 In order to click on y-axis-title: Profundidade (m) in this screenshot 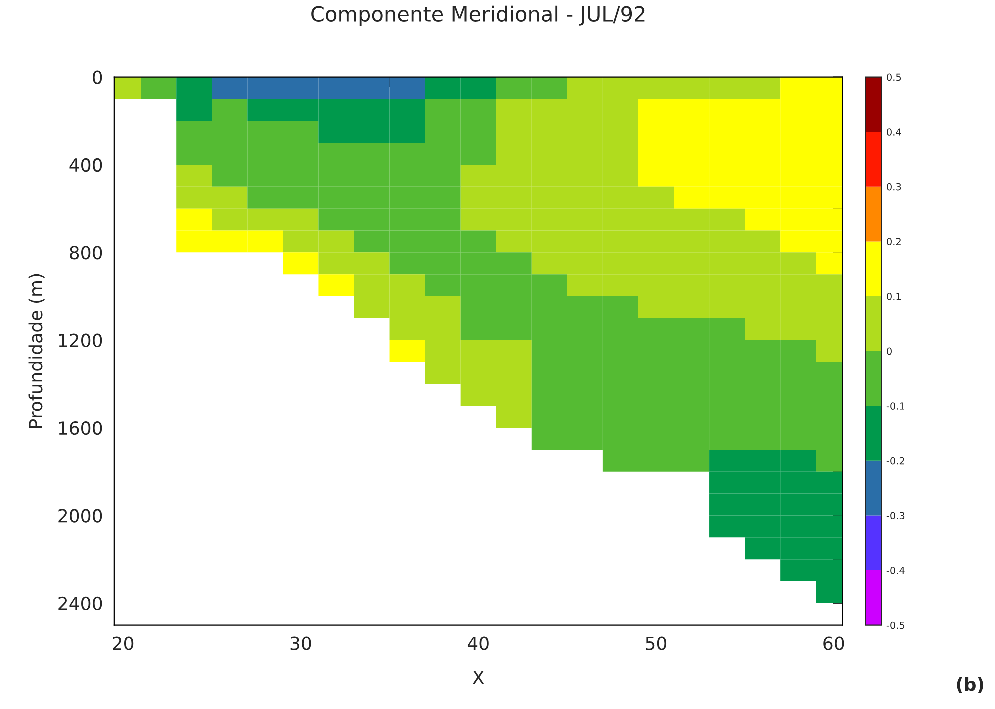, I will do `click(36, 351)`.